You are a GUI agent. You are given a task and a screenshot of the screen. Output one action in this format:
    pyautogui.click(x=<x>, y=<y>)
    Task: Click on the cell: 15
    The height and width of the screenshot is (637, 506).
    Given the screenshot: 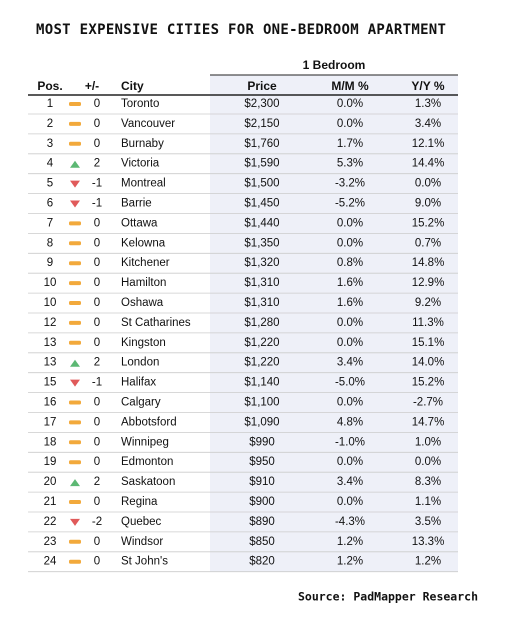 What is the action you would take?
    pyautogui.click(x=50, y=383)
    